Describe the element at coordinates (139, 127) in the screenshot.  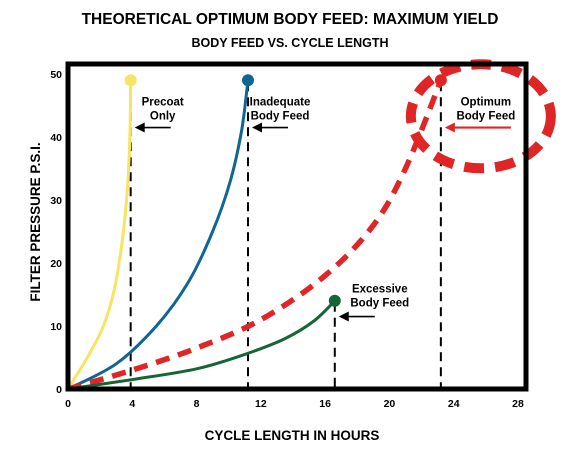
I see `arrow-head-precoat` at that location.